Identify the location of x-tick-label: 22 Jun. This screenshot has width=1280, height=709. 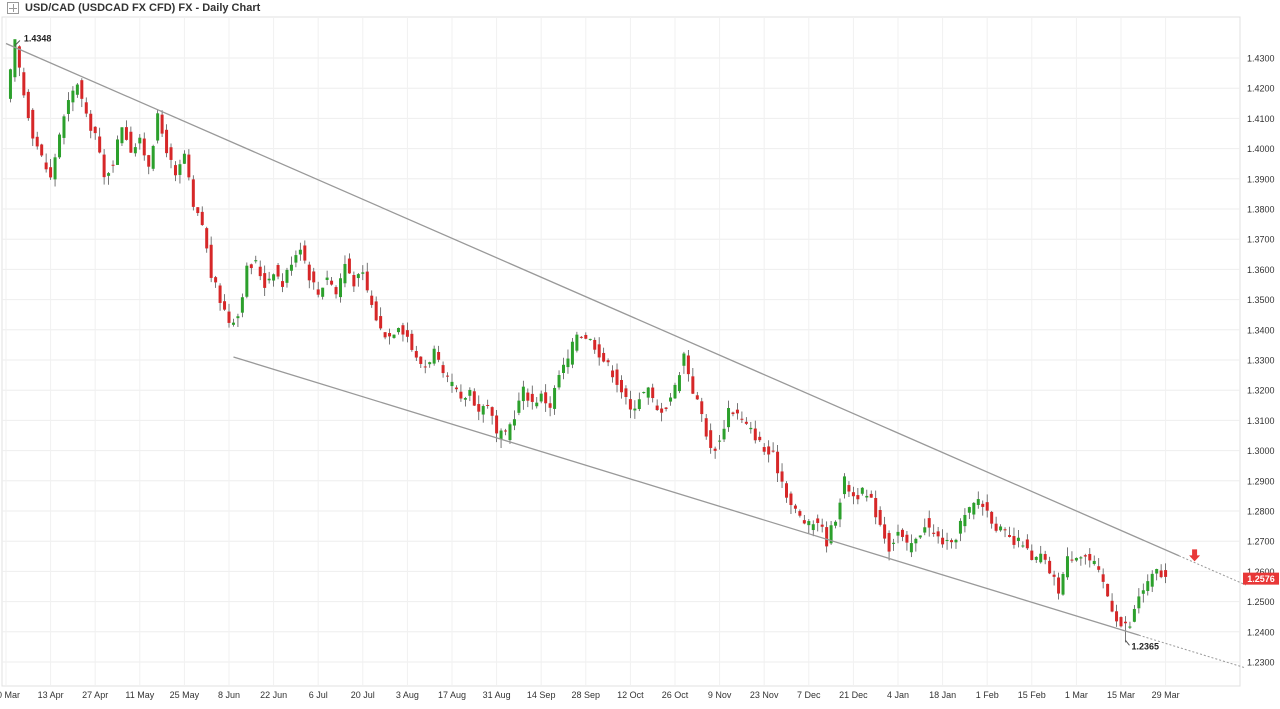
(273, 695).